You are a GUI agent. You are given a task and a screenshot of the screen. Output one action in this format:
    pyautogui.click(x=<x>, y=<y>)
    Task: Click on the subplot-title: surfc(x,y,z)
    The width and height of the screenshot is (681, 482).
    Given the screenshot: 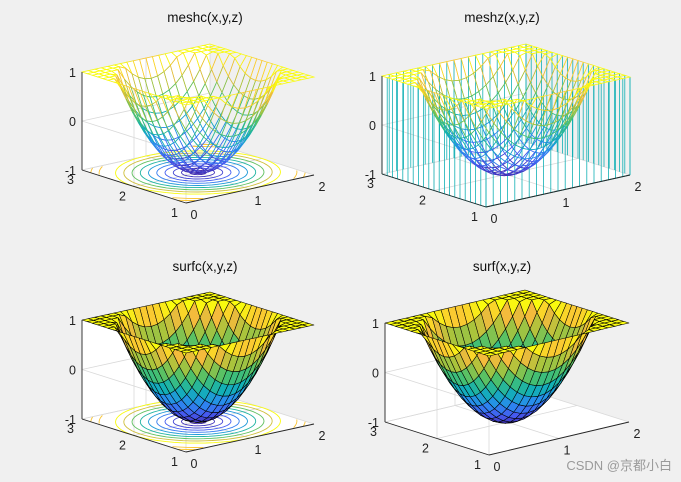 What is the action you would take?
    pyautogui.click(x=205, y=266)
    